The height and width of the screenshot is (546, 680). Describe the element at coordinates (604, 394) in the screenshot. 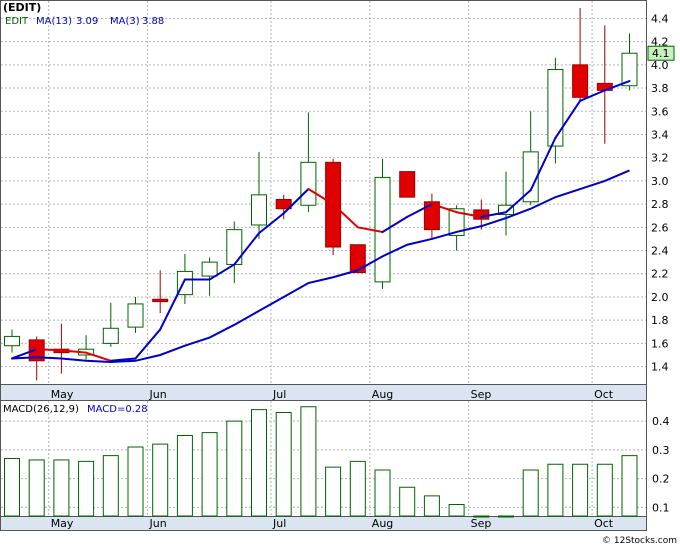

I see `price-month-label: Oct` at that location.